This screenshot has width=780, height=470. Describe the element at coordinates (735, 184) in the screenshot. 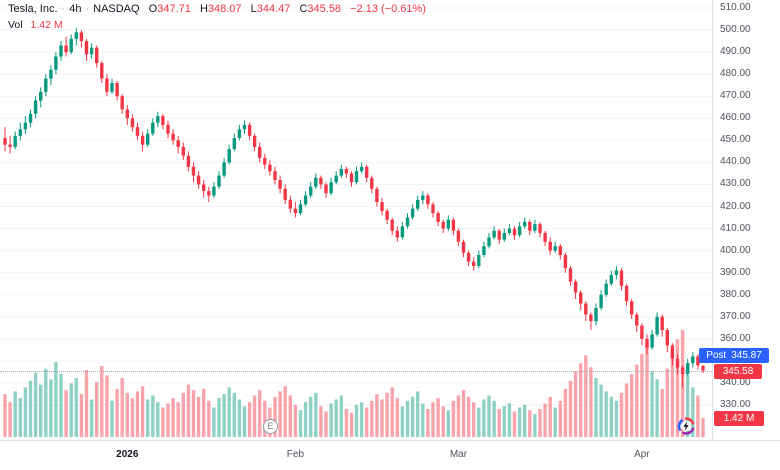

I see `price-tick-label: 430.00` at that location.